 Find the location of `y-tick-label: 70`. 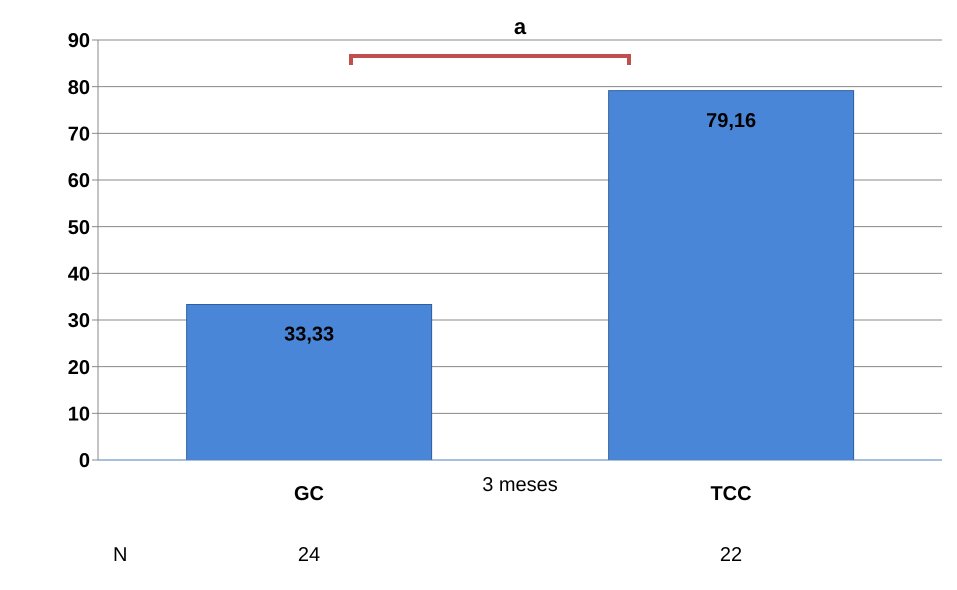

y-tick-label: 70 is located at coordinates (79, 134).